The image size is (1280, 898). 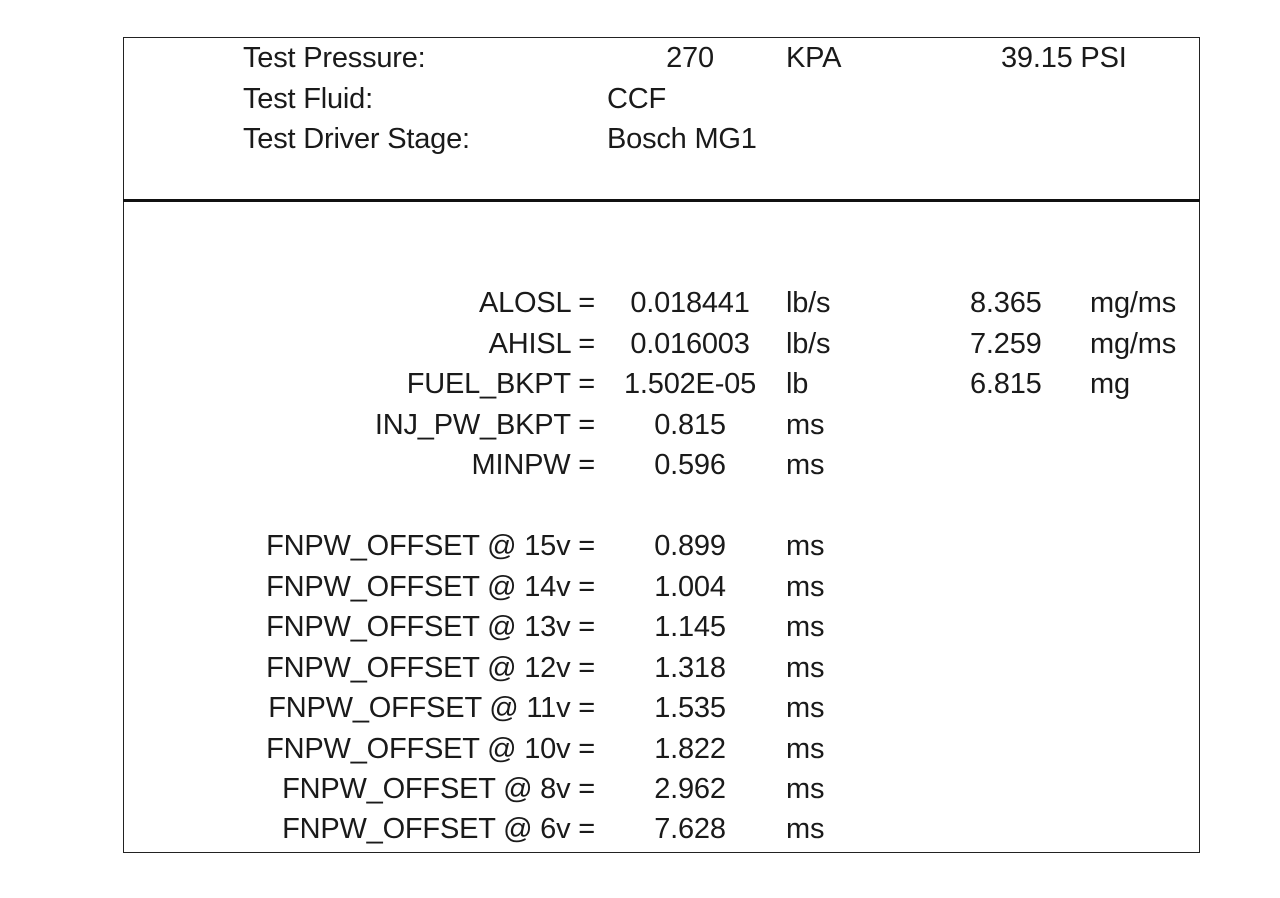 What do you see at coordinates (690, 829) in the screenshot?
I see `offset-value: 7.628` at bounding box center [690, 829].